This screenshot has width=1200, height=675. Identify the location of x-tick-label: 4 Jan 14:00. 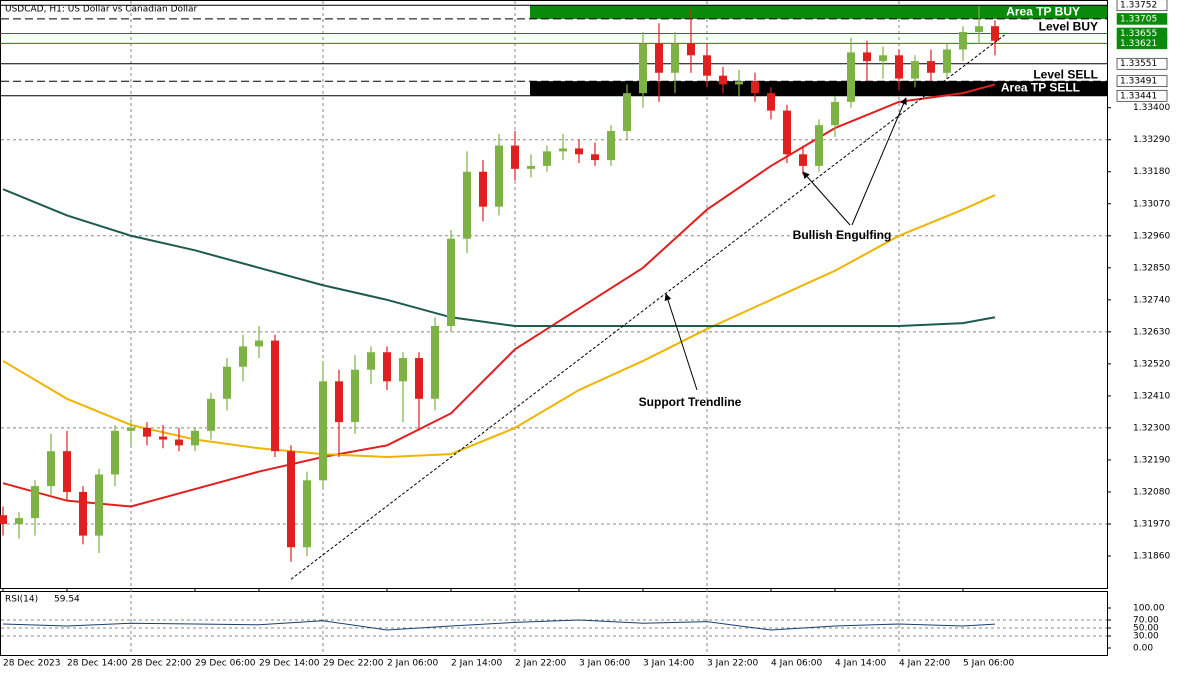
(861, 664).